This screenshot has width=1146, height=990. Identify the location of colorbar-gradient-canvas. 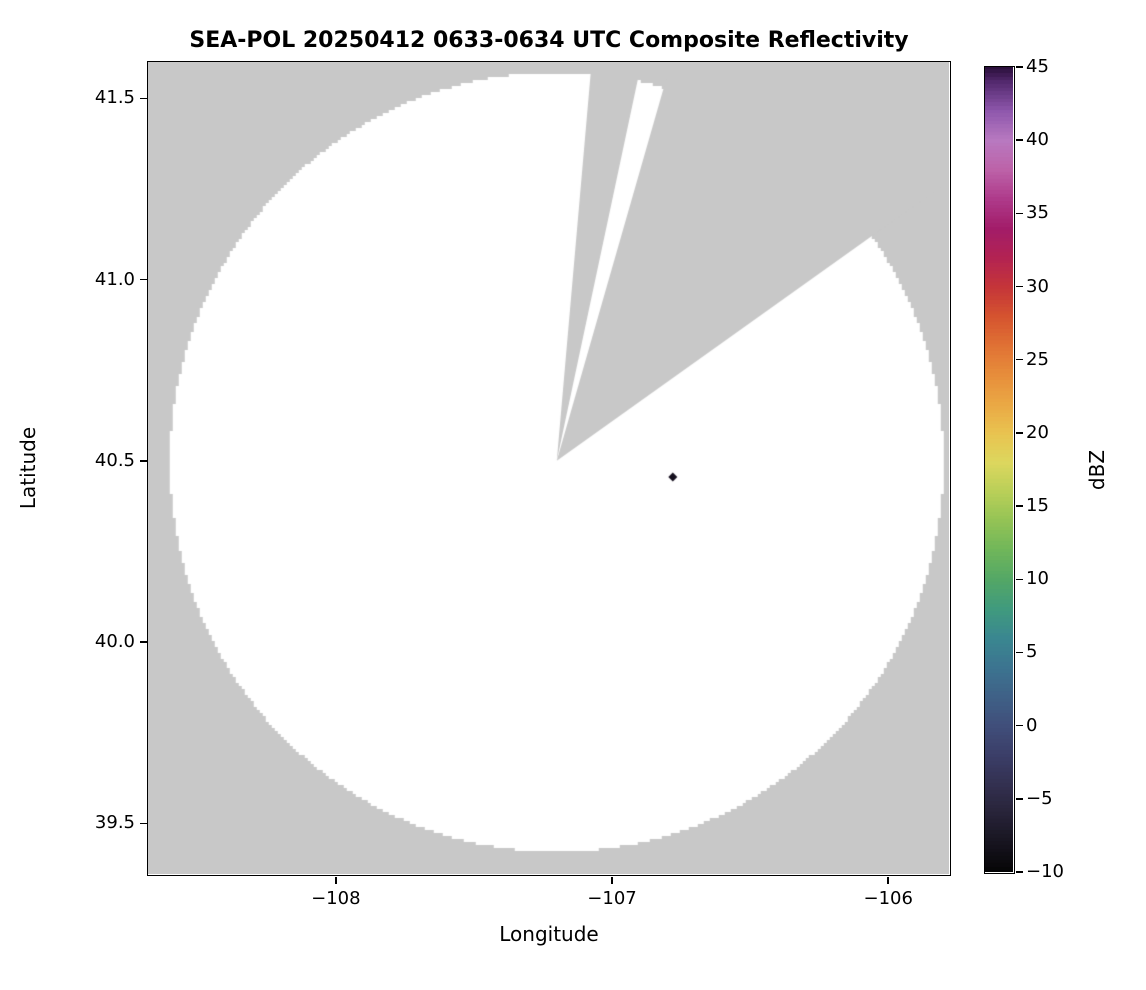
(999, 469).